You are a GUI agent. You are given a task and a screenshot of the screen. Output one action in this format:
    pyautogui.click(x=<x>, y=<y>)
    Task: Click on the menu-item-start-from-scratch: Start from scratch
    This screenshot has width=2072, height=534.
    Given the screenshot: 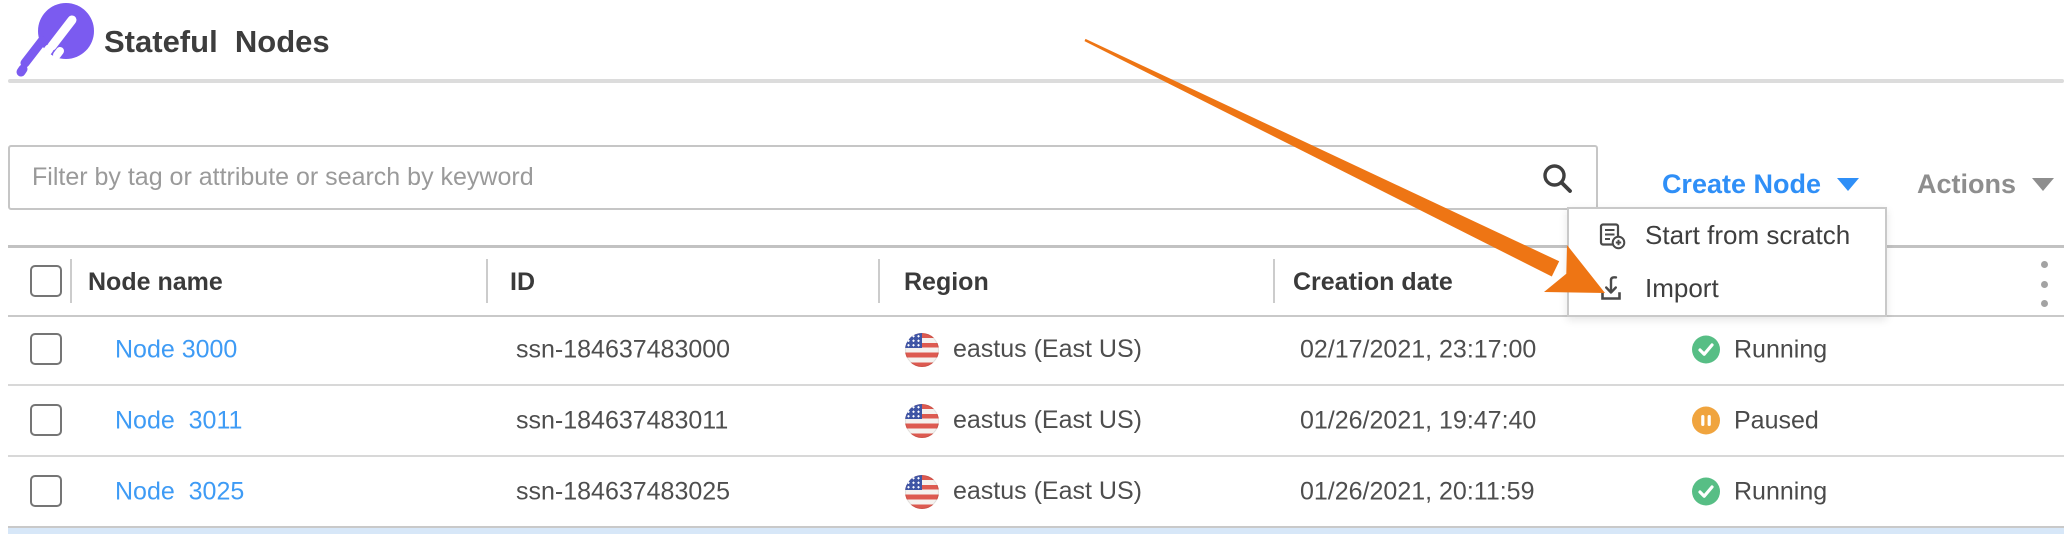 What is the action you would take?
    pyautogui.click(x=1727, y=235)
    